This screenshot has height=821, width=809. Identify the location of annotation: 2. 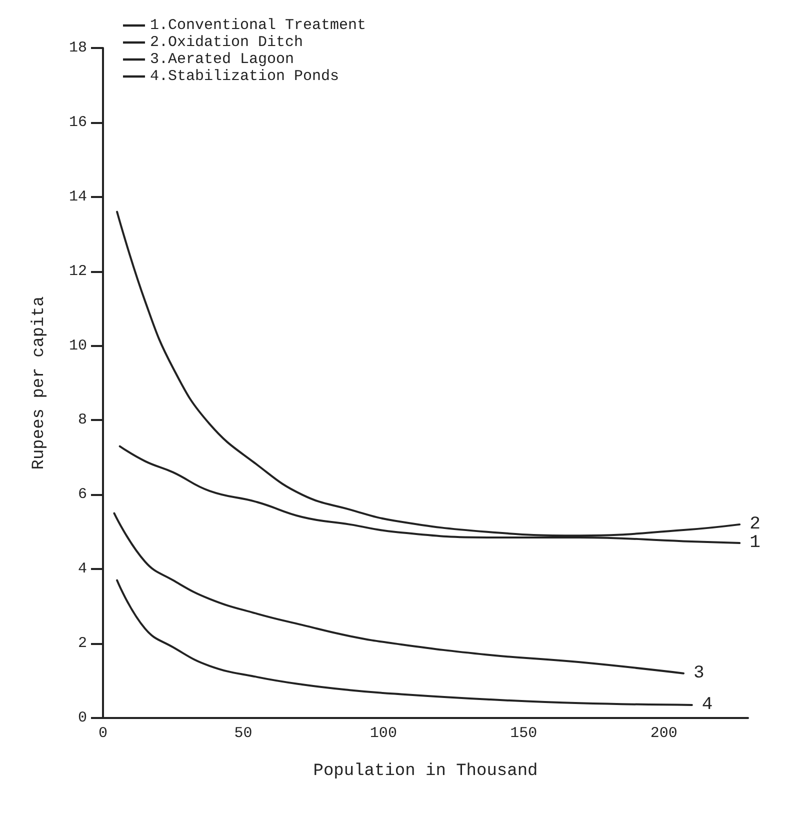
(755, 524).